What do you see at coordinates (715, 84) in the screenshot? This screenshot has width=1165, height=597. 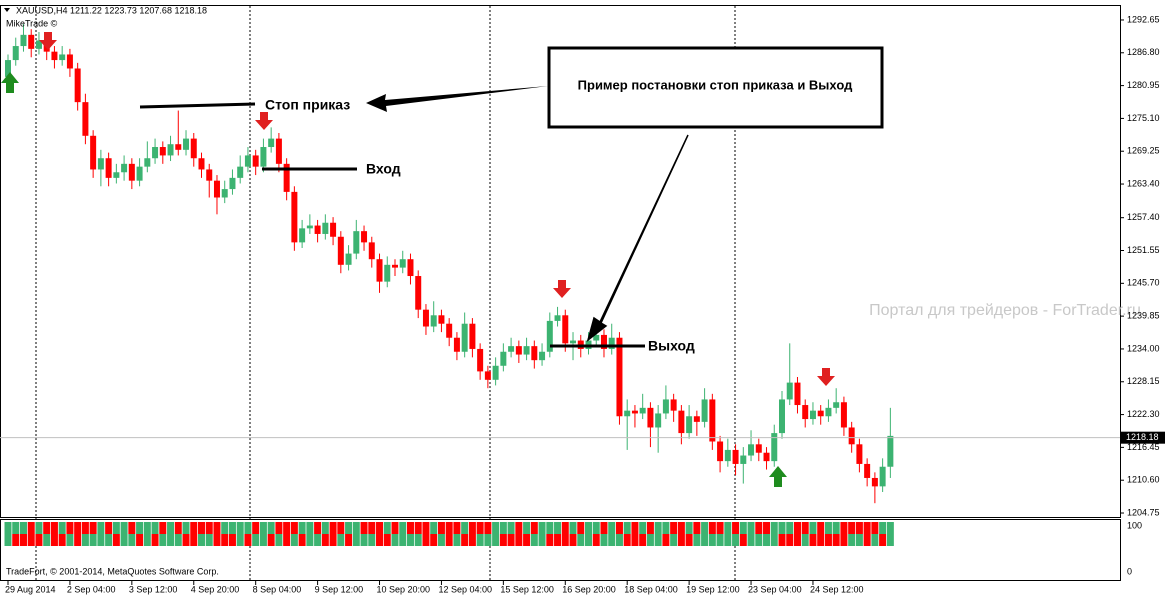 I see `callout-text: Пример постановки стоп приказа и Выход` at bounding box center [715, 84].